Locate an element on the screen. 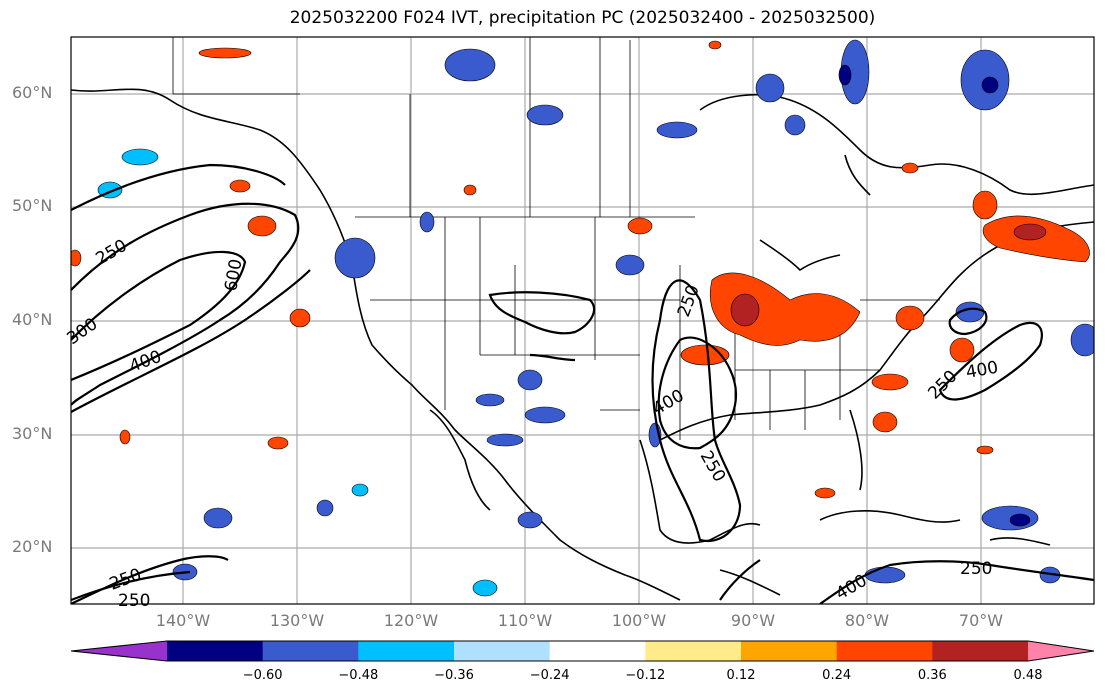 The image size is (1105, 698). lat-label-30n: 30°N is located at coordinates (32, 433).